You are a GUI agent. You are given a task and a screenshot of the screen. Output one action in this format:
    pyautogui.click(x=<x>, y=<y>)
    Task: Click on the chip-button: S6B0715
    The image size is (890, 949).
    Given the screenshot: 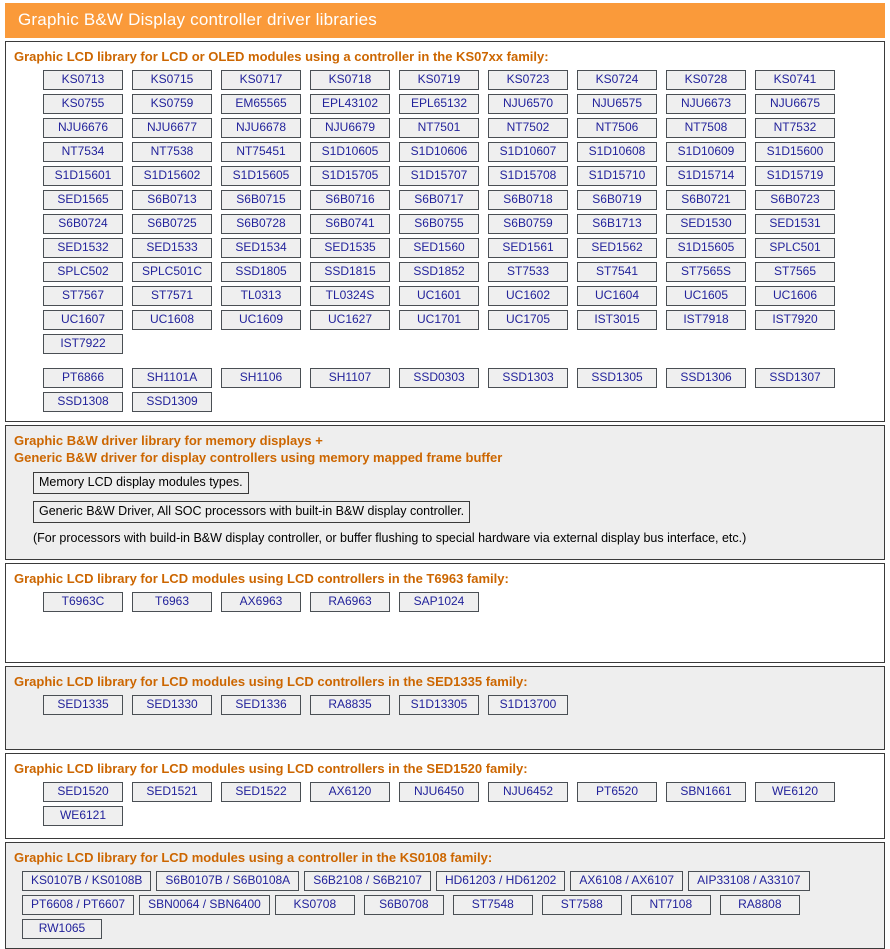 What is the action you would take?
    pyautogui.click(x=261, y=200)
    